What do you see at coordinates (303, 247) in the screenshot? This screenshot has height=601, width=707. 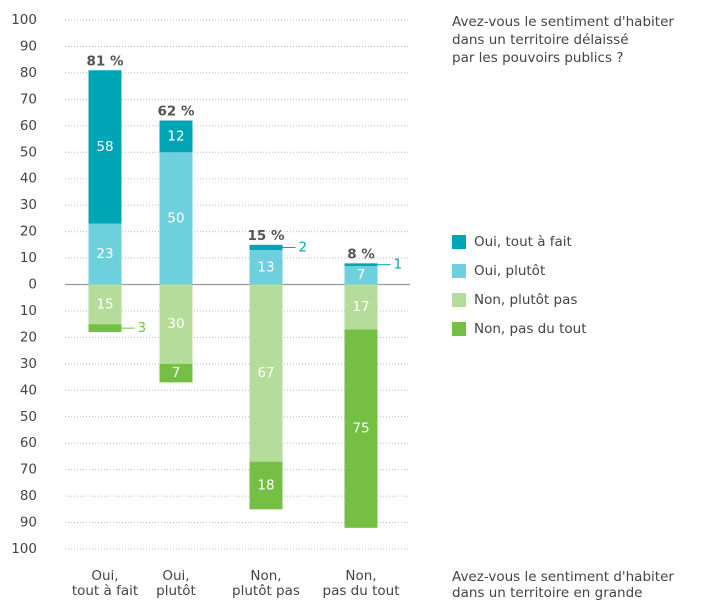 I see `value-label: 2` at bounding box center [303, 247].